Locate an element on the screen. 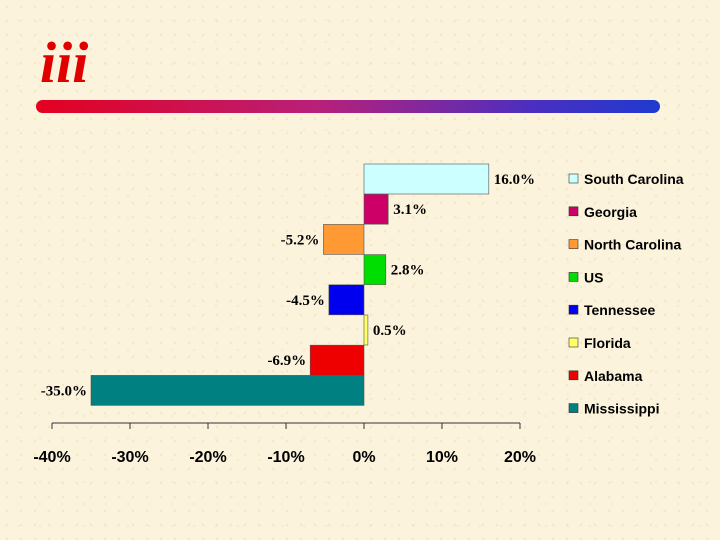  x-tick-label: 0% is located at coordinates (363, 457).